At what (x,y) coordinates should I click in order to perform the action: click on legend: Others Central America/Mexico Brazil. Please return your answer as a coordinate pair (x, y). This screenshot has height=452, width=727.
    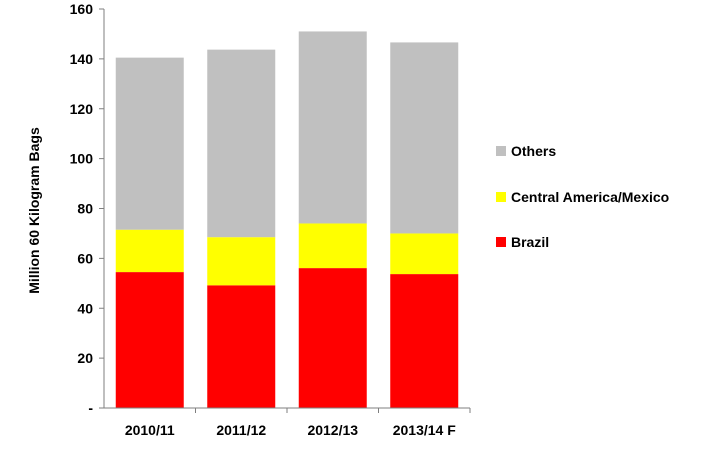
    Looking at the image, I should click on (582, 196).